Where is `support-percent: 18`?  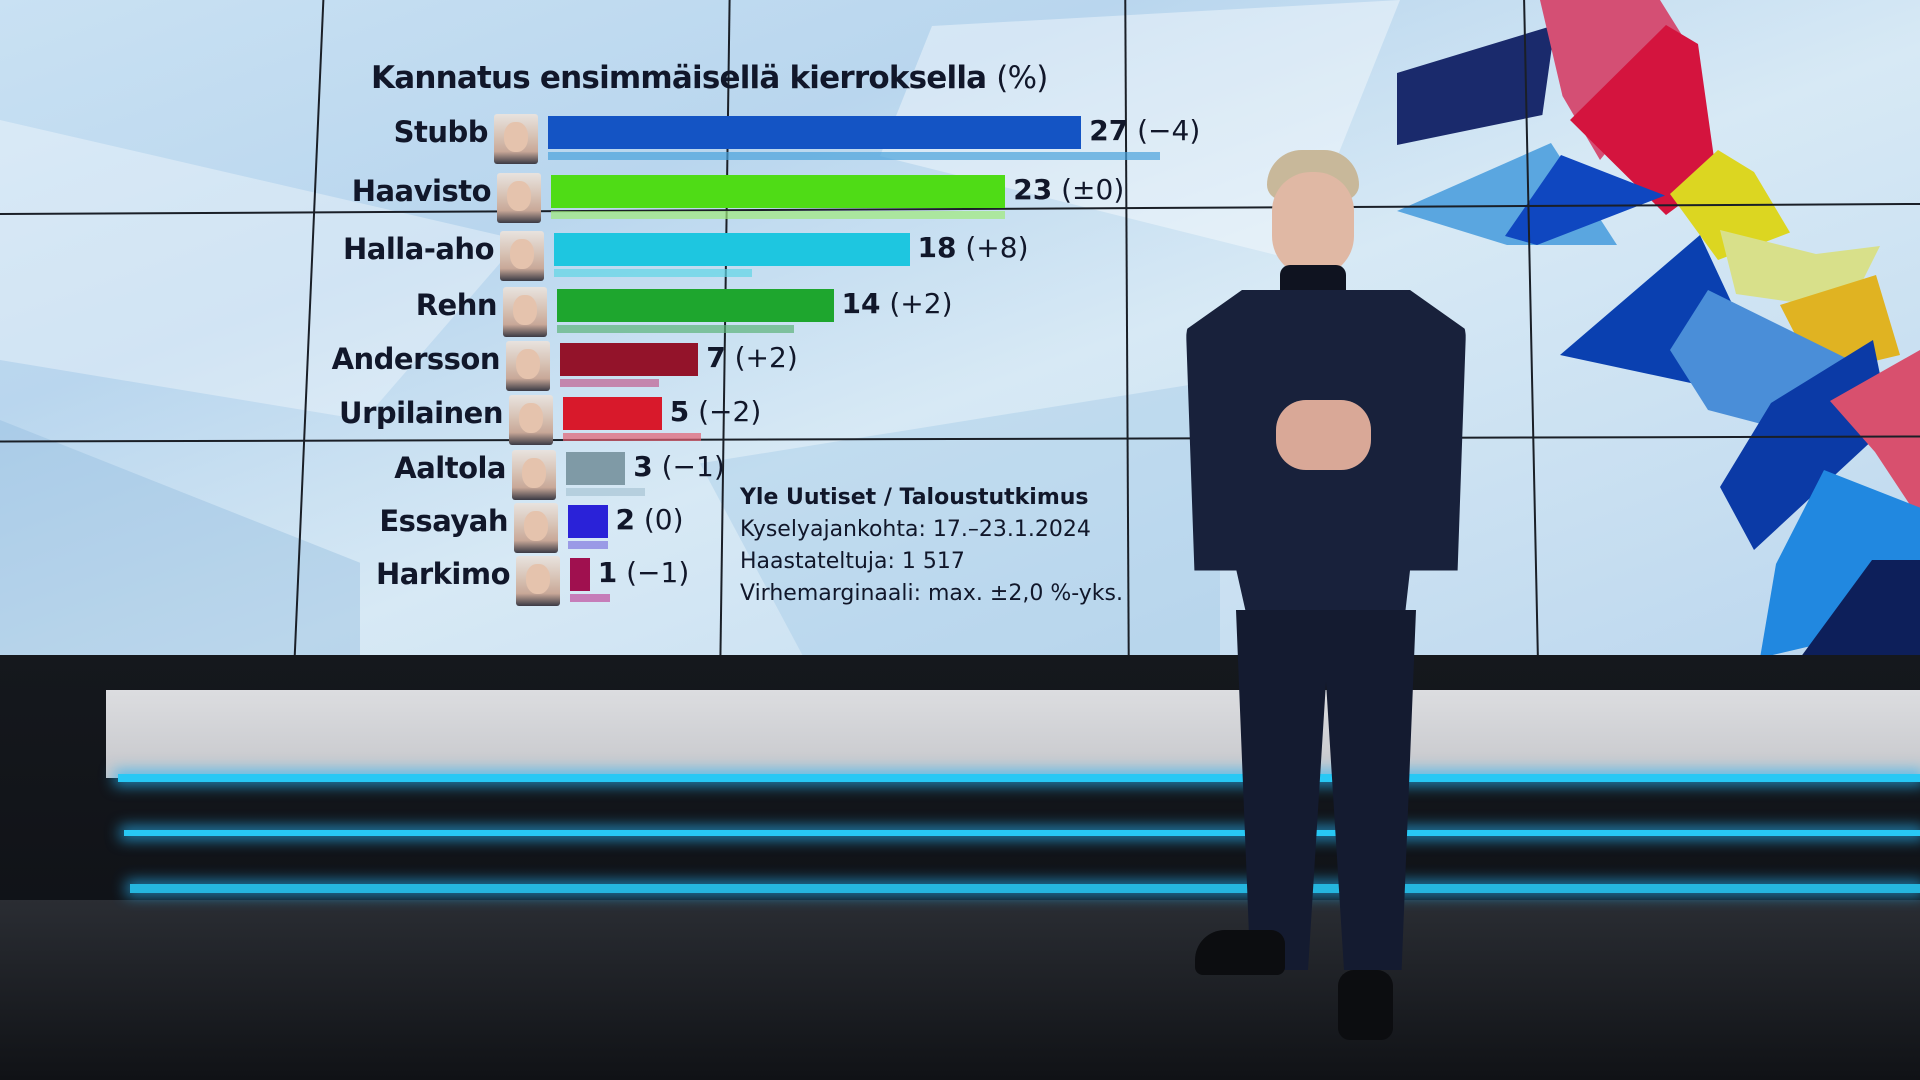 support-percent: 18 is located at coordinates (937, 247).